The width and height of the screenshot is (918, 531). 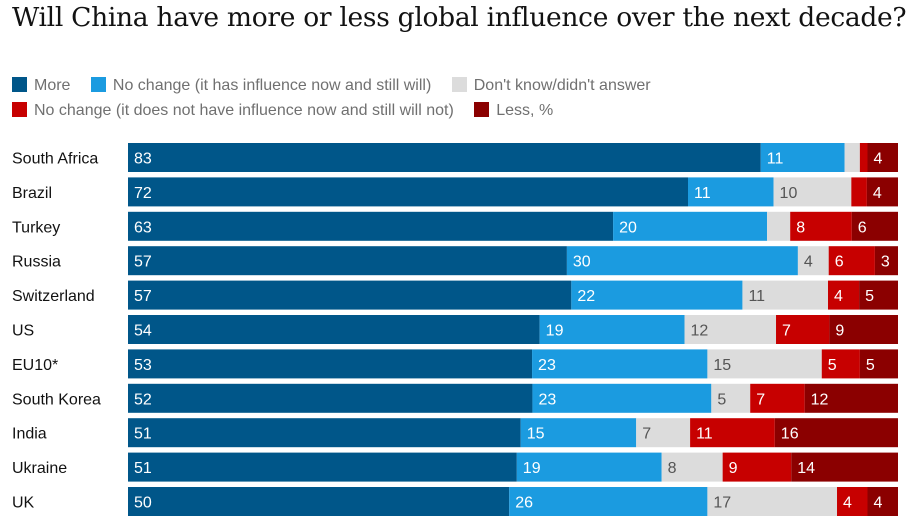 What do you see at coordinates (690, 226) in the screenshot?
I see `bar-turkey-no-change-it-has-influence-now-and-still-will` at bounding box center [690, 226].